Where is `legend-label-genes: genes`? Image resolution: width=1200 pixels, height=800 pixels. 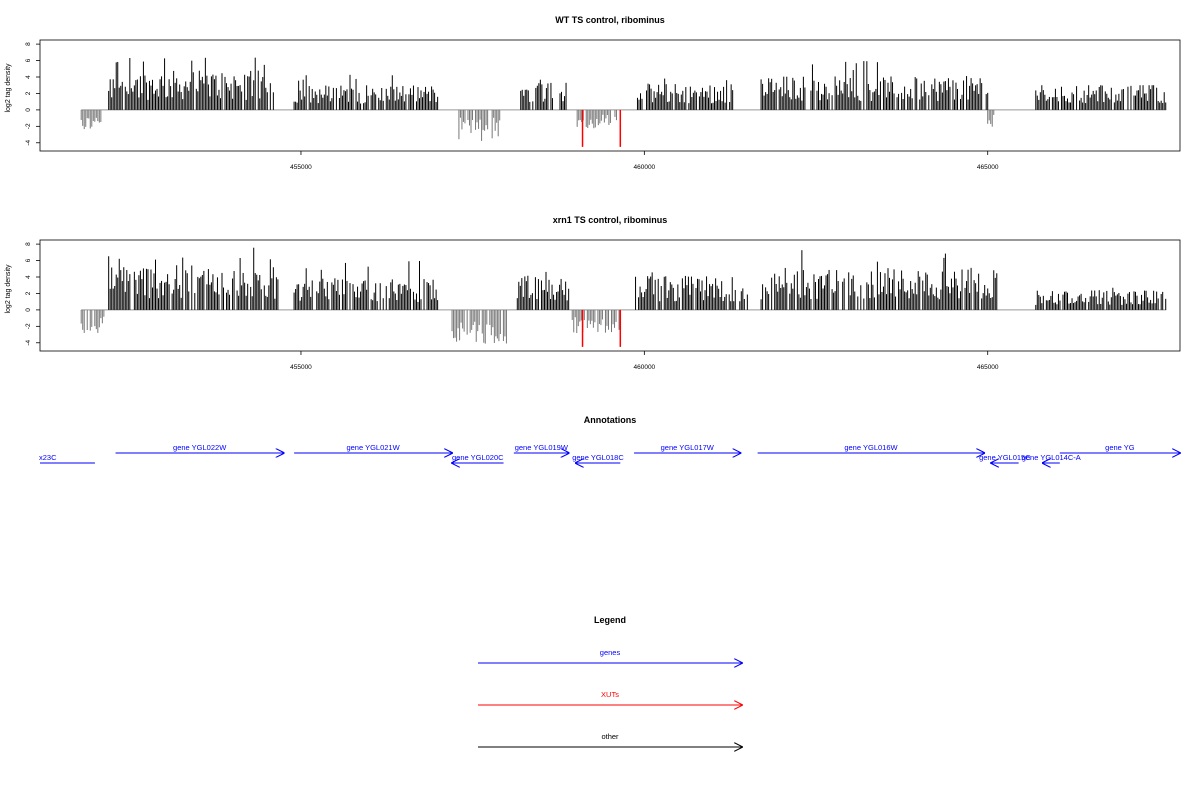 legend-label-genes: genes is located at coordinates (610, 652).